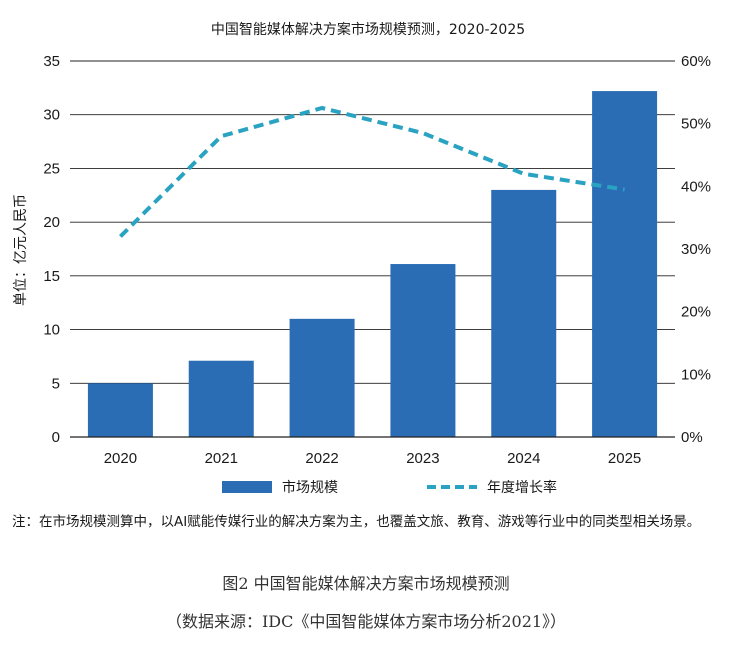 The width and height of the screenshot is (732, 648). I want to click on x-tick-label: 2023, so click(422, 458).